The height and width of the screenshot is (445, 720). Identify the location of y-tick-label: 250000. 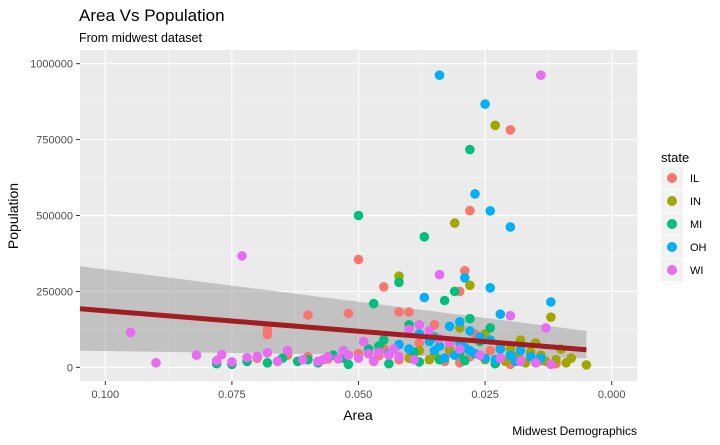
(54, 292).